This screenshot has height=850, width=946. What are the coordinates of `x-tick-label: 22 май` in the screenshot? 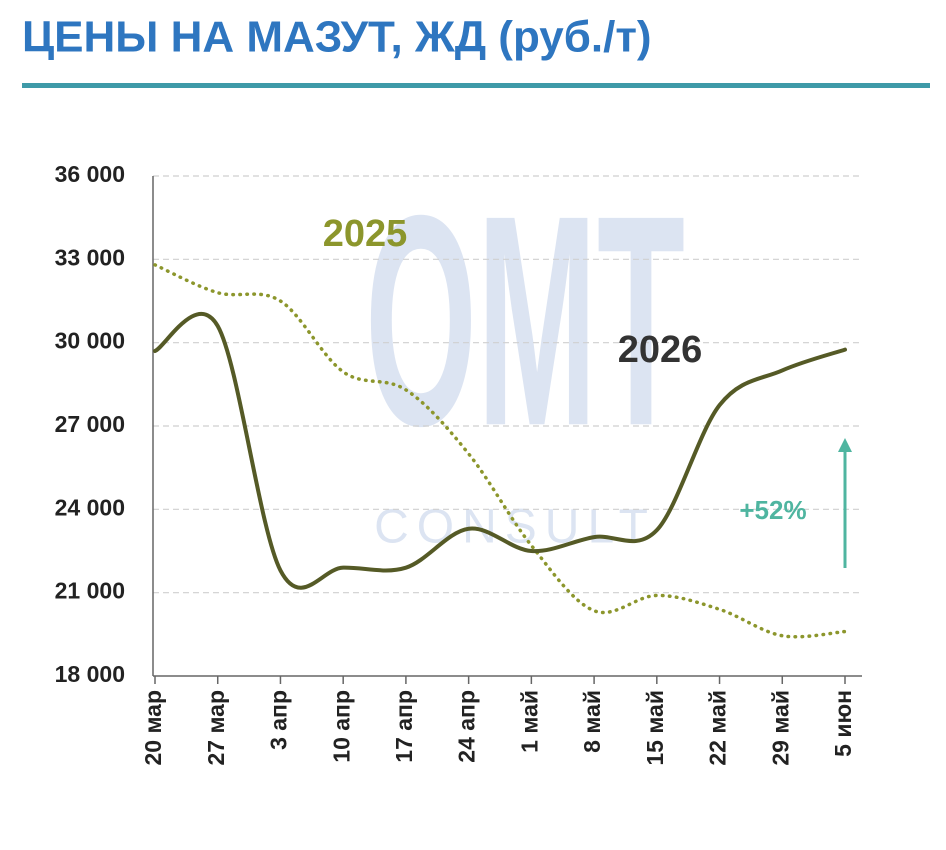 It's located at (718, 728).